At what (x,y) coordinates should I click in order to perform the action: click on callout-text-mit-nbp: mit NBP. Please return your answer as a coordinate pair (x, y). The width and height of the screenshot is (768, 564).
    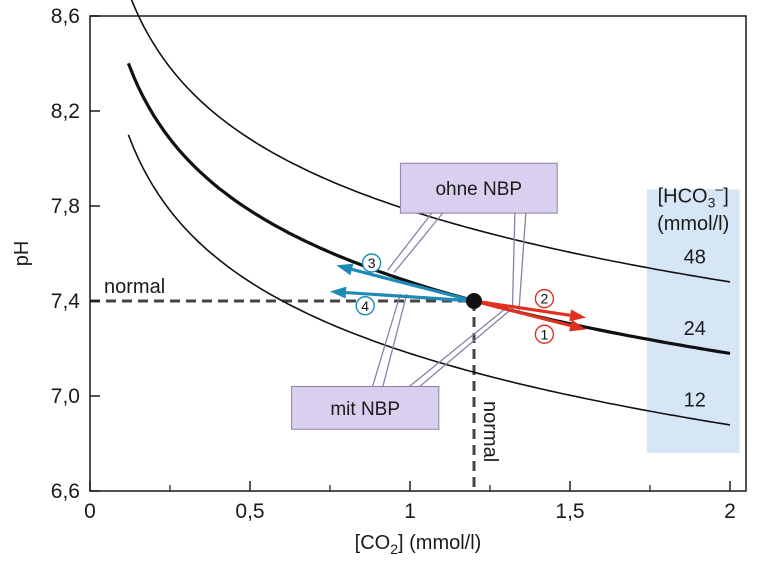
    Looking at the image, I should click on (365, 409).